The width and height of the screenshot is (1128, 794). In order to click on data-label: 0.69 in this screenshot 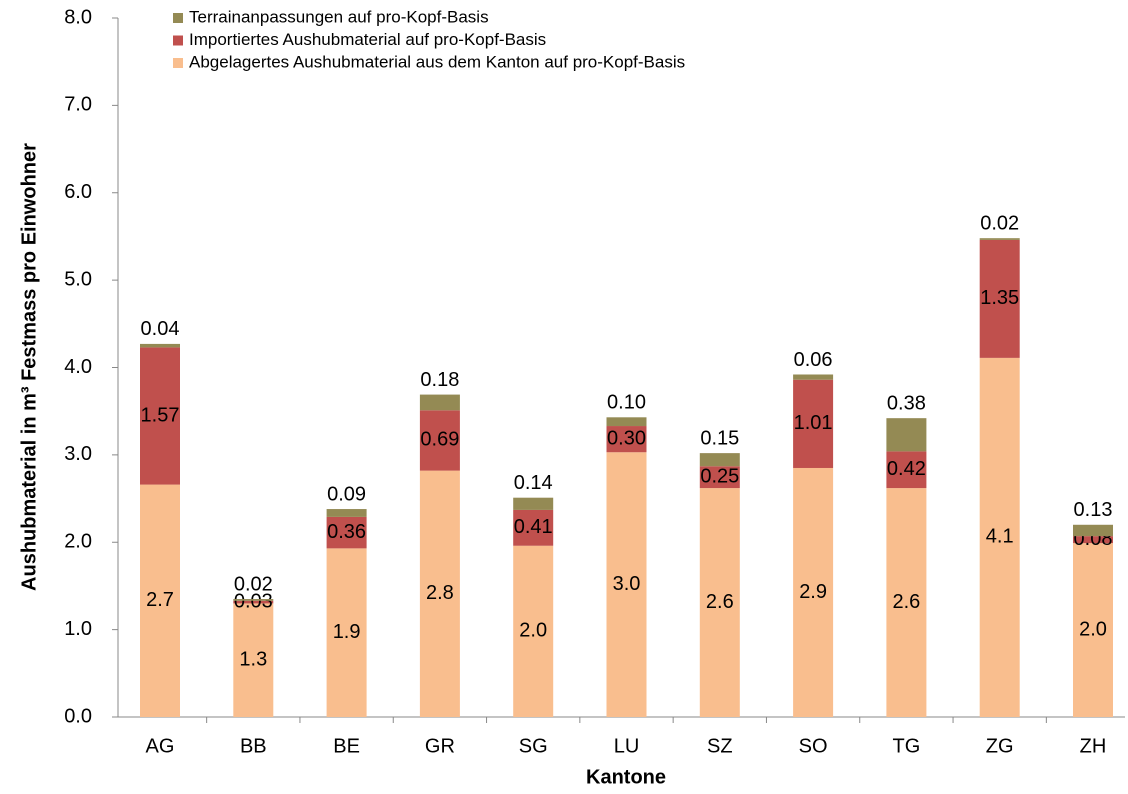, I will do `click(439, 440)`.